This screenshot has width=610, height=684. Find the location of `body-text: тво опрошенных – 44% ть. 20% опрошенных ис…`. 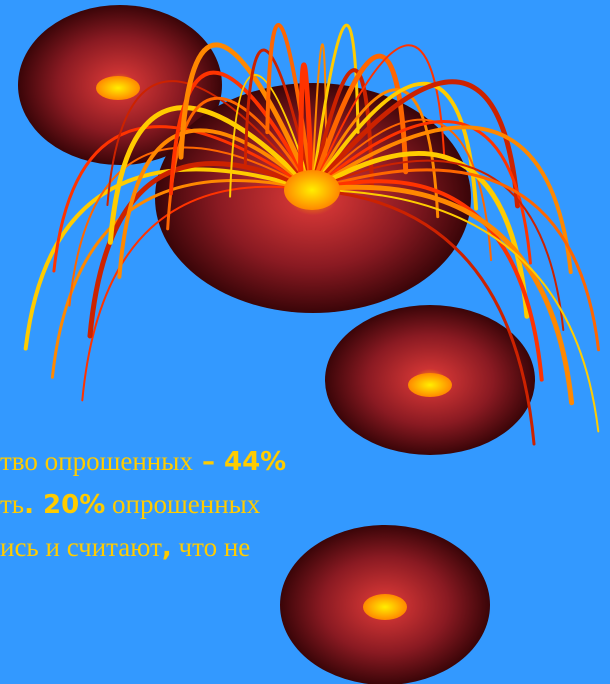

body-text: тво опрошенных – 44% ть. 20% опрошенных ис… is located at coordinates (143, 504).